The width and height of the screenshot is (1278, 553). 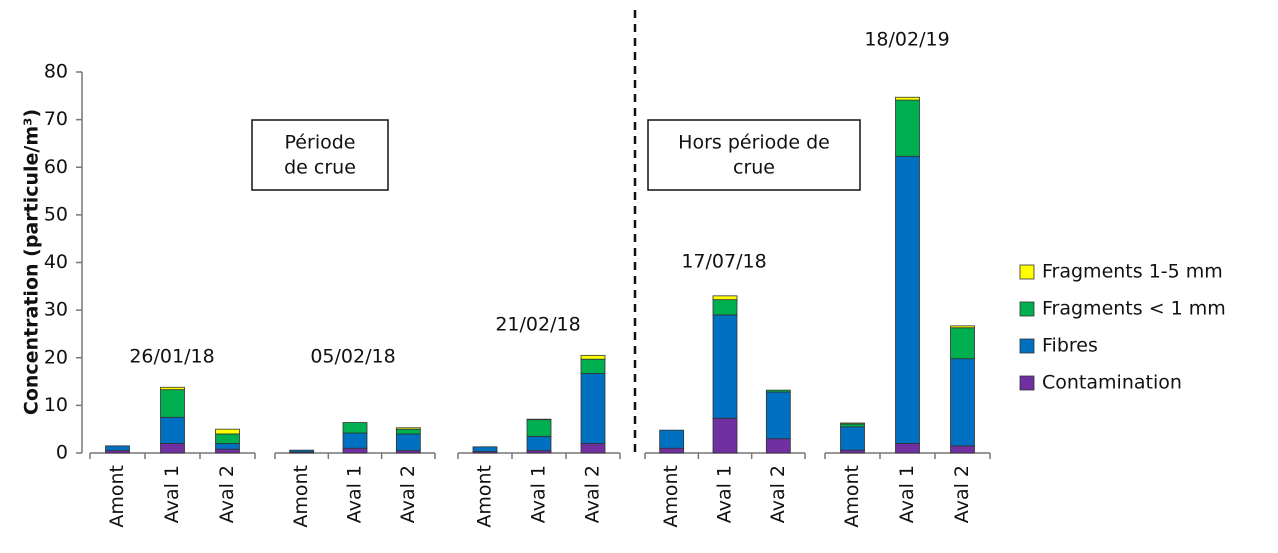 I want to click on legend-label: Fibres, so click(x=1070, y=346).